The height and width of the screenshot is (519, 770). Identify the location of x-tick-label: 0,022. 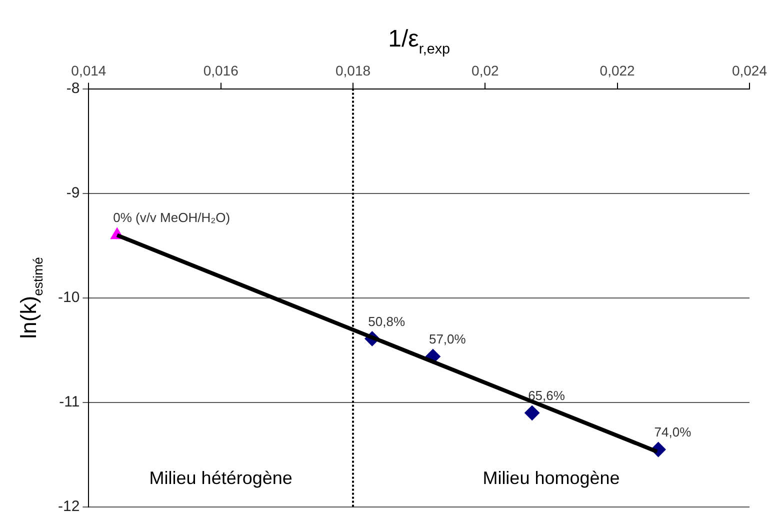
(618, 70).